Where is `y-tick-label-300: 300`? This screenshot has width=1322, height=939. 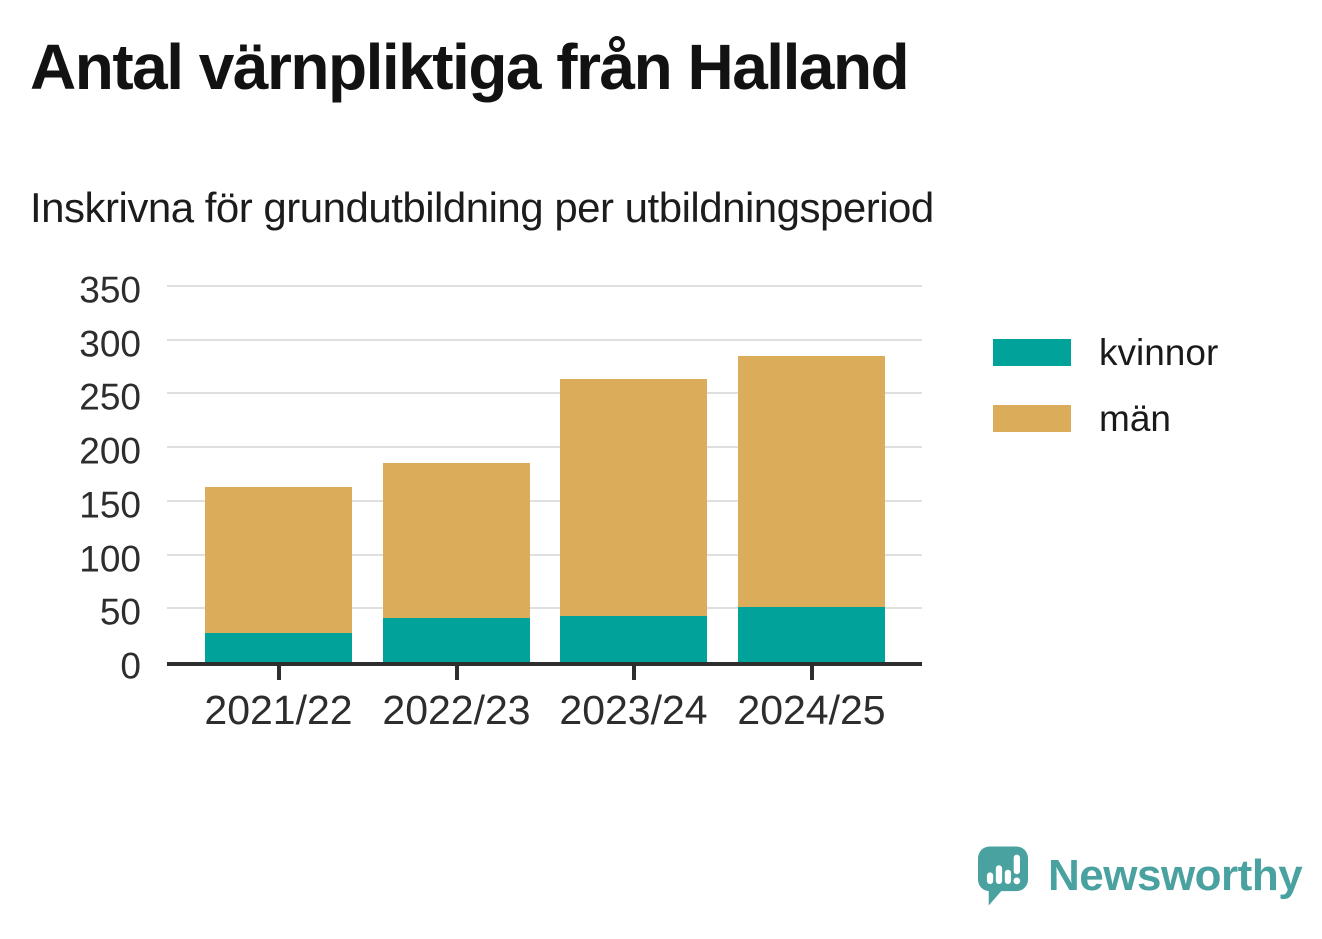
y-tick-label-300: 300 is located at coordinates (110, 344).